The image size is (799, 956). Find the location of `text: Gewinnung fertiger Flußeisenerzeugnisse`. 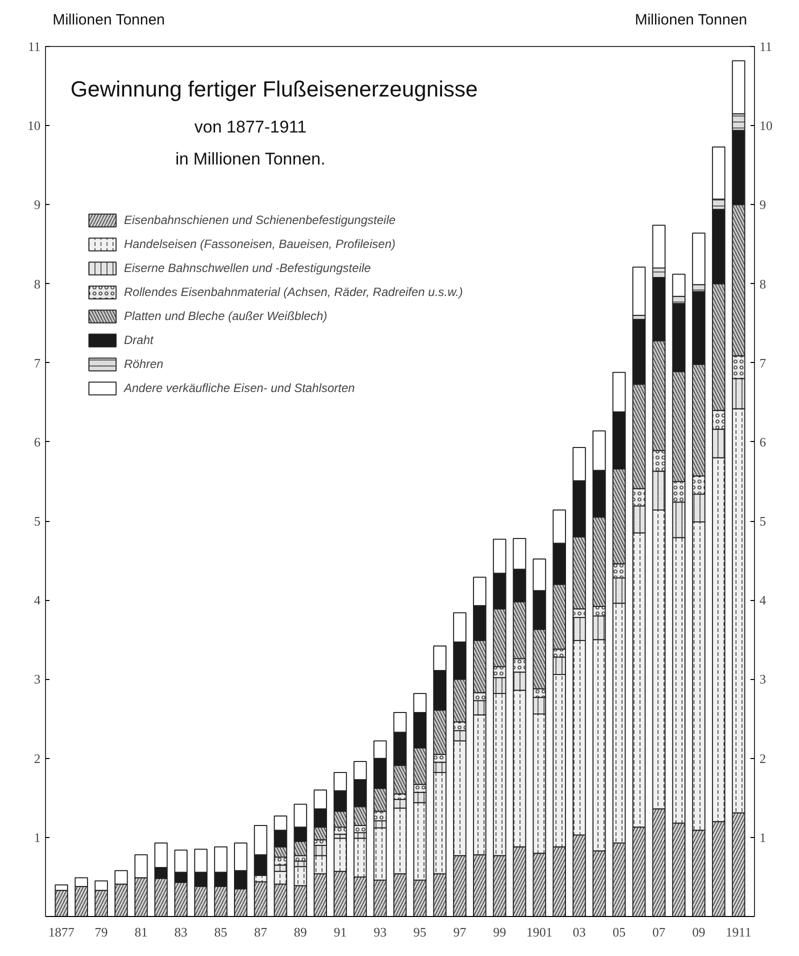

text: Gewinnung fertiger Flußeisenerzeugnisse is located at coordinates (274, 89).